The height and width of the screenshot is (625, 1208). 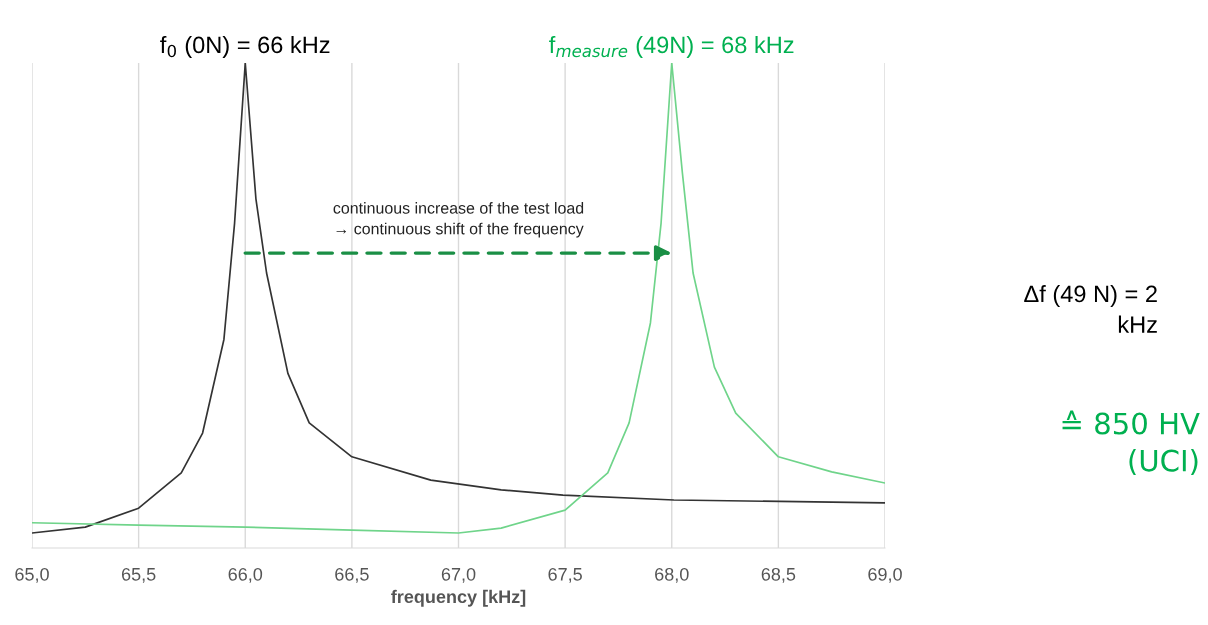 I want to click on x-tick-label: 67,0, so click(x=458, y=575).